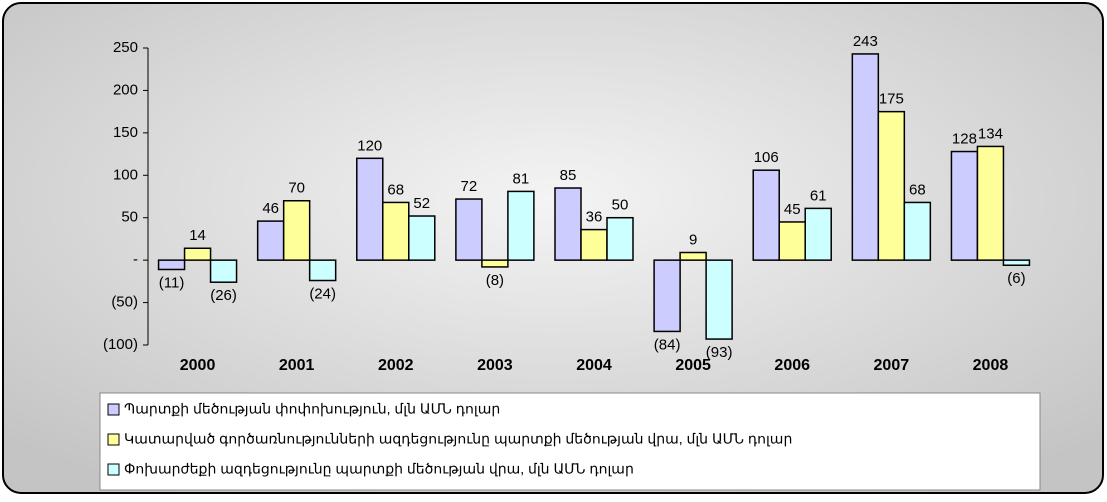 The image size is (1107, 502). I want to click on y-tick-label: -, so click(135, 259).